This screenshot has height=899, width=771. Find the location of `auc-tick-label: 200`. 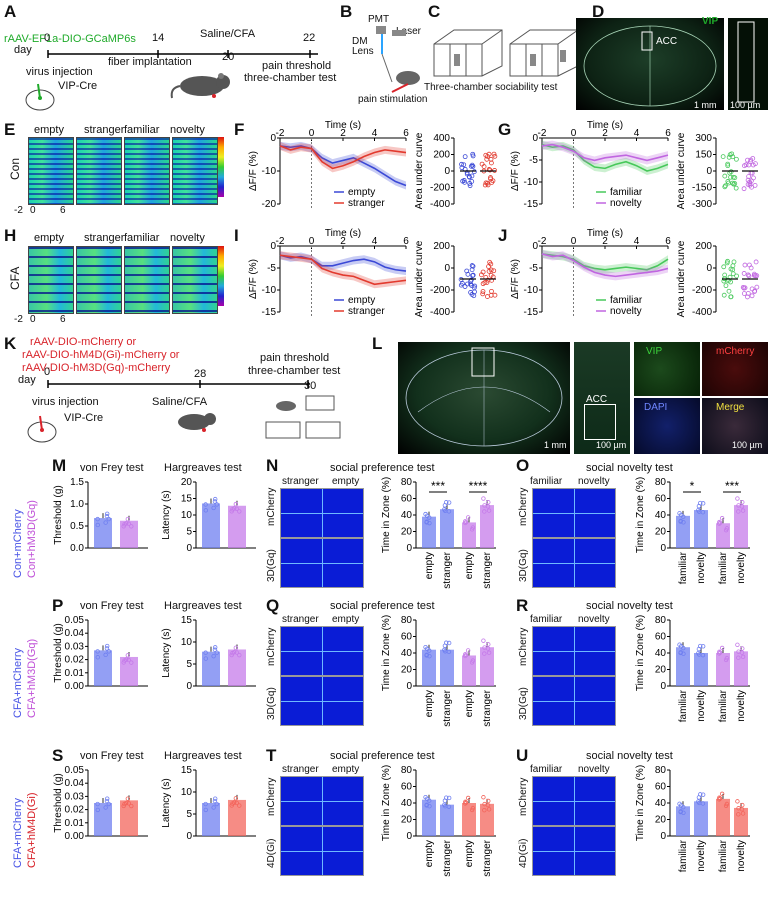

auc-tick-label: 200 is located at coordinates (703, 246).